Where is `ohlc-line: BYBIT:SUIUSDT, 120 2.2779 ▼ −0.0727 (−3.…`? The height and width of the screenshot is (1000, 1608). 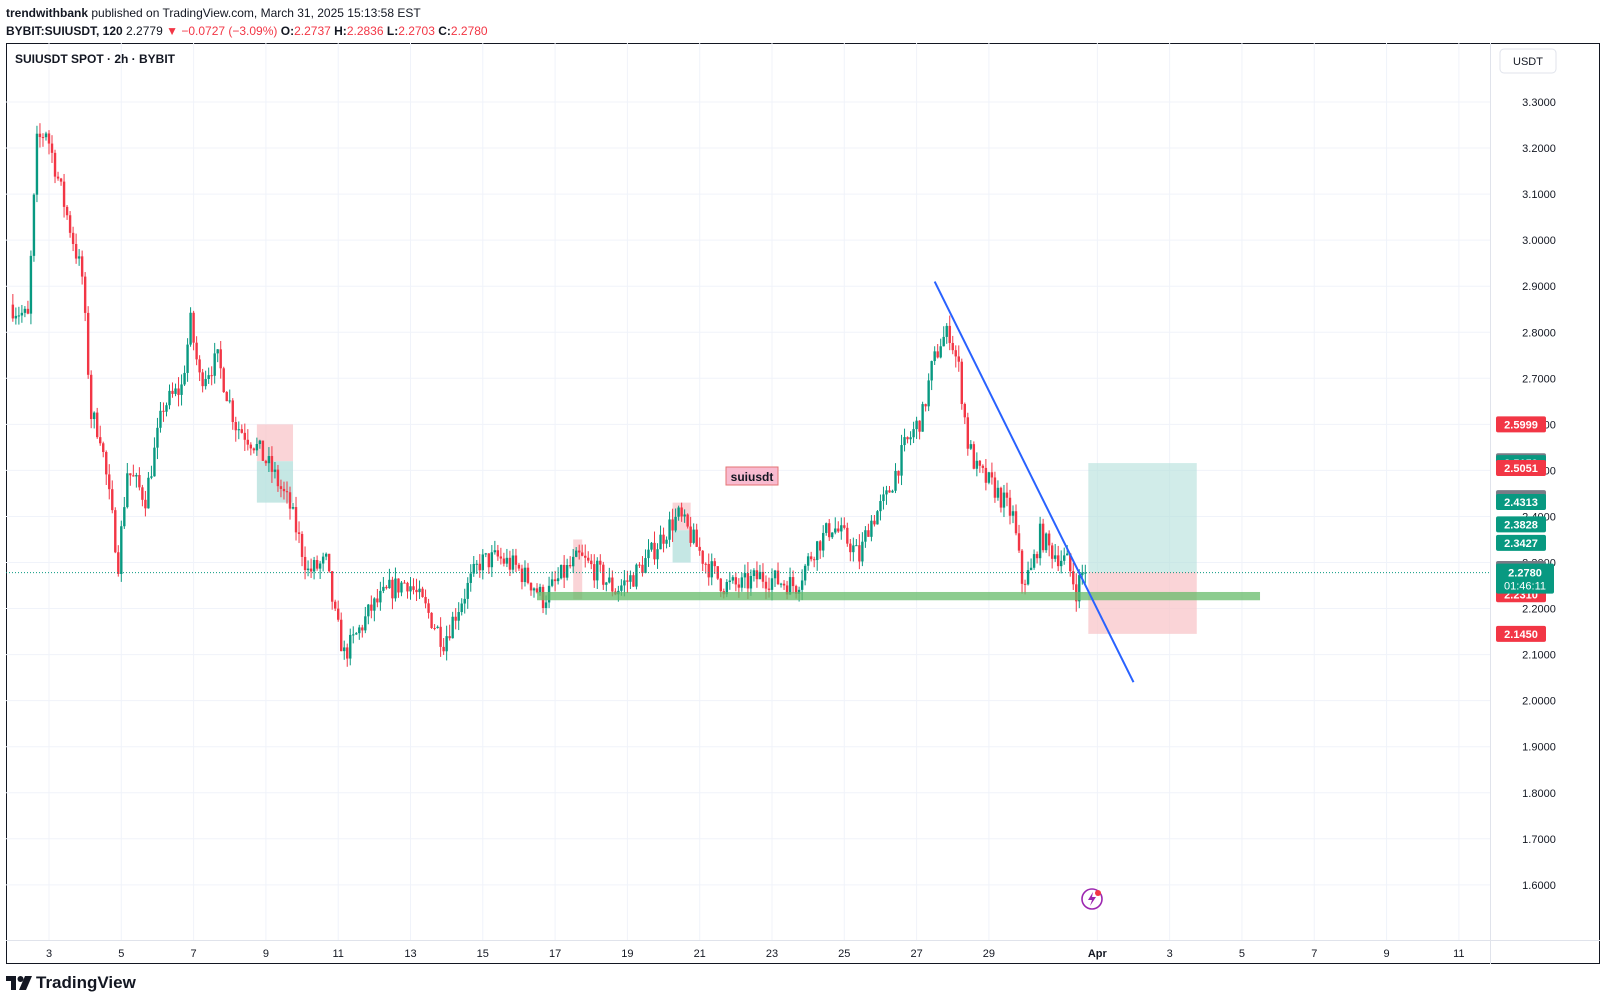 ohlc-line: BYBIT:SUIUSDT, 120 2.2779 ▼ −0.0727 (−3.… is located at coordinates (247, 31).